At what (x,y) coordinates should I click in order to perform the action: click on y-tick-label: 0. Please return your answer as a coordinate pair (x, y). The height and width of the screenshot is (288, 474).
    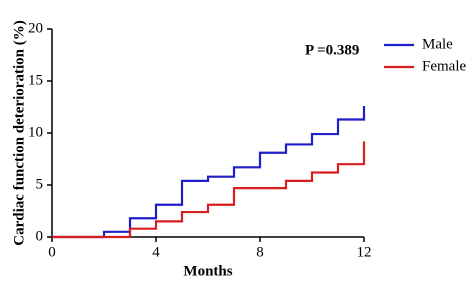
    Looking at the image, I should click on (40, 236).